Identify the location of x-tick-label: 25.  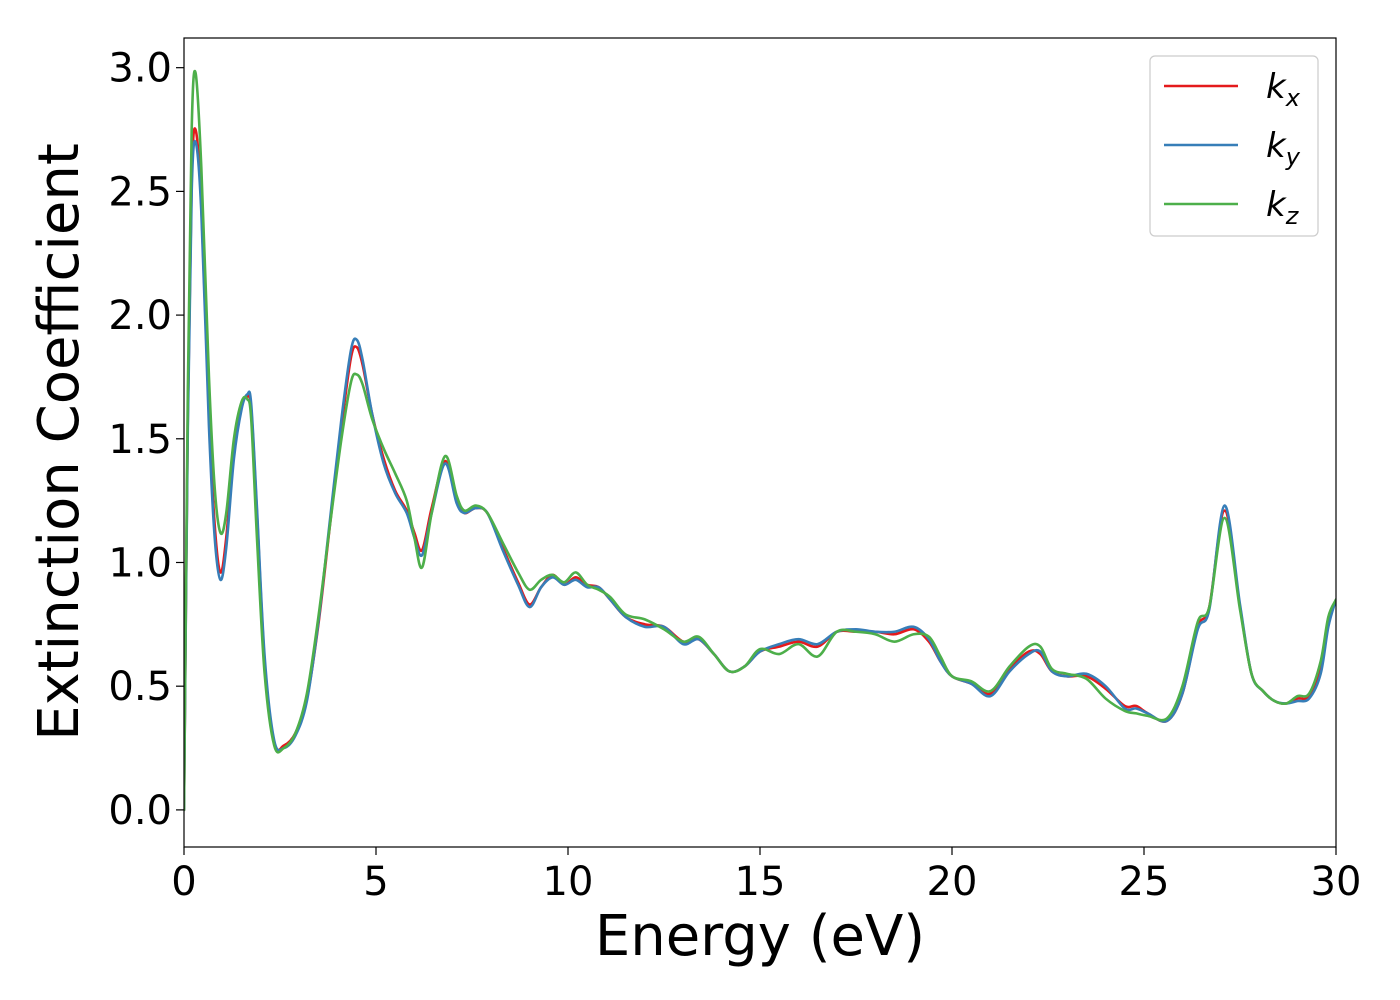
(1144, 882).